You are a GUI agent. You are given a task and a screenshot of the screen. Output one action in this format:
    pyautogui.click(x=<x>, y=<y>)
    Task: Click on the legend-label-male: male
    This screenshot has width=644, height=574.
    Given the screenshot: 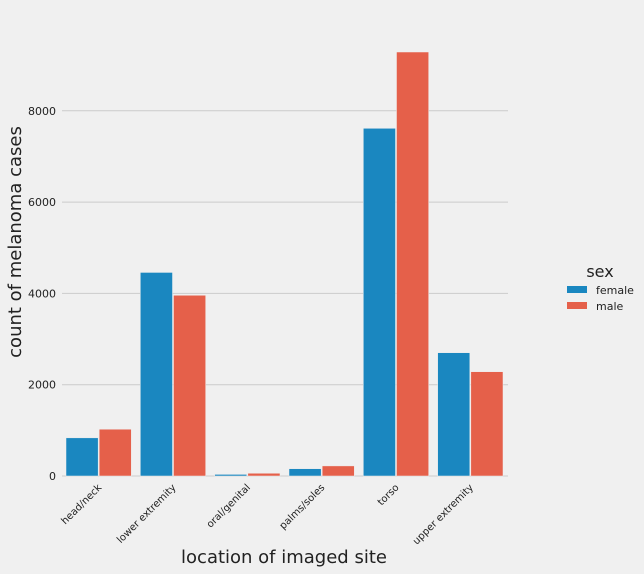 What is the action you would take?
    pyautogui.click(x=610, y=306)
    